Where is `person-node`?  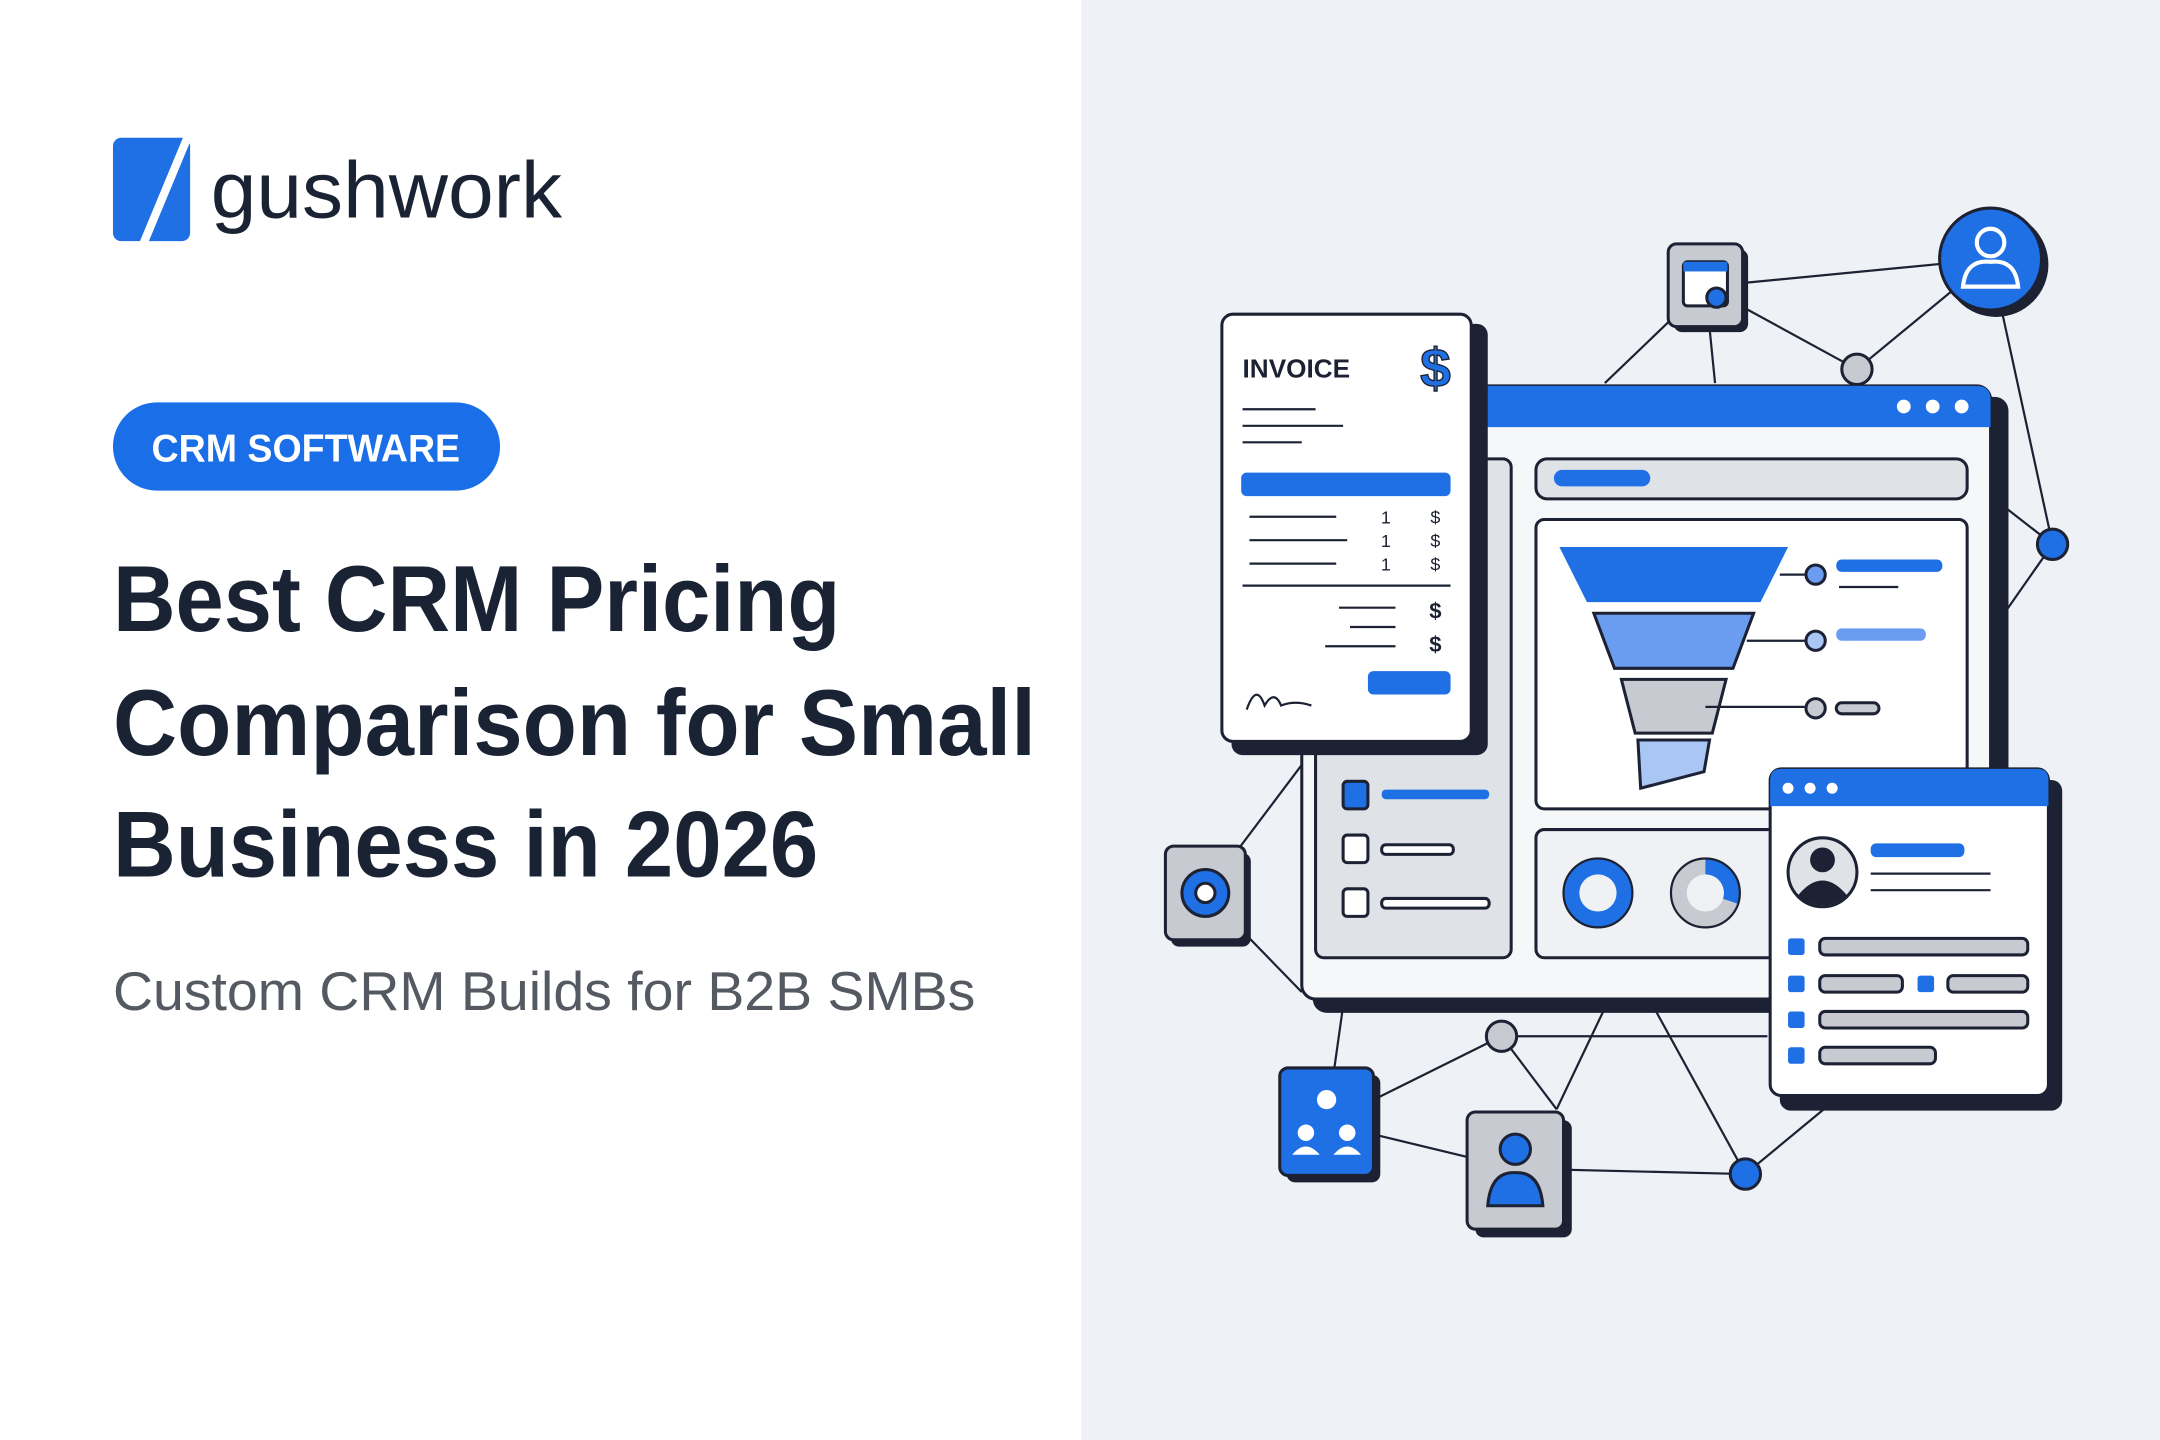 person-node is located at coordinates (1991, 259).